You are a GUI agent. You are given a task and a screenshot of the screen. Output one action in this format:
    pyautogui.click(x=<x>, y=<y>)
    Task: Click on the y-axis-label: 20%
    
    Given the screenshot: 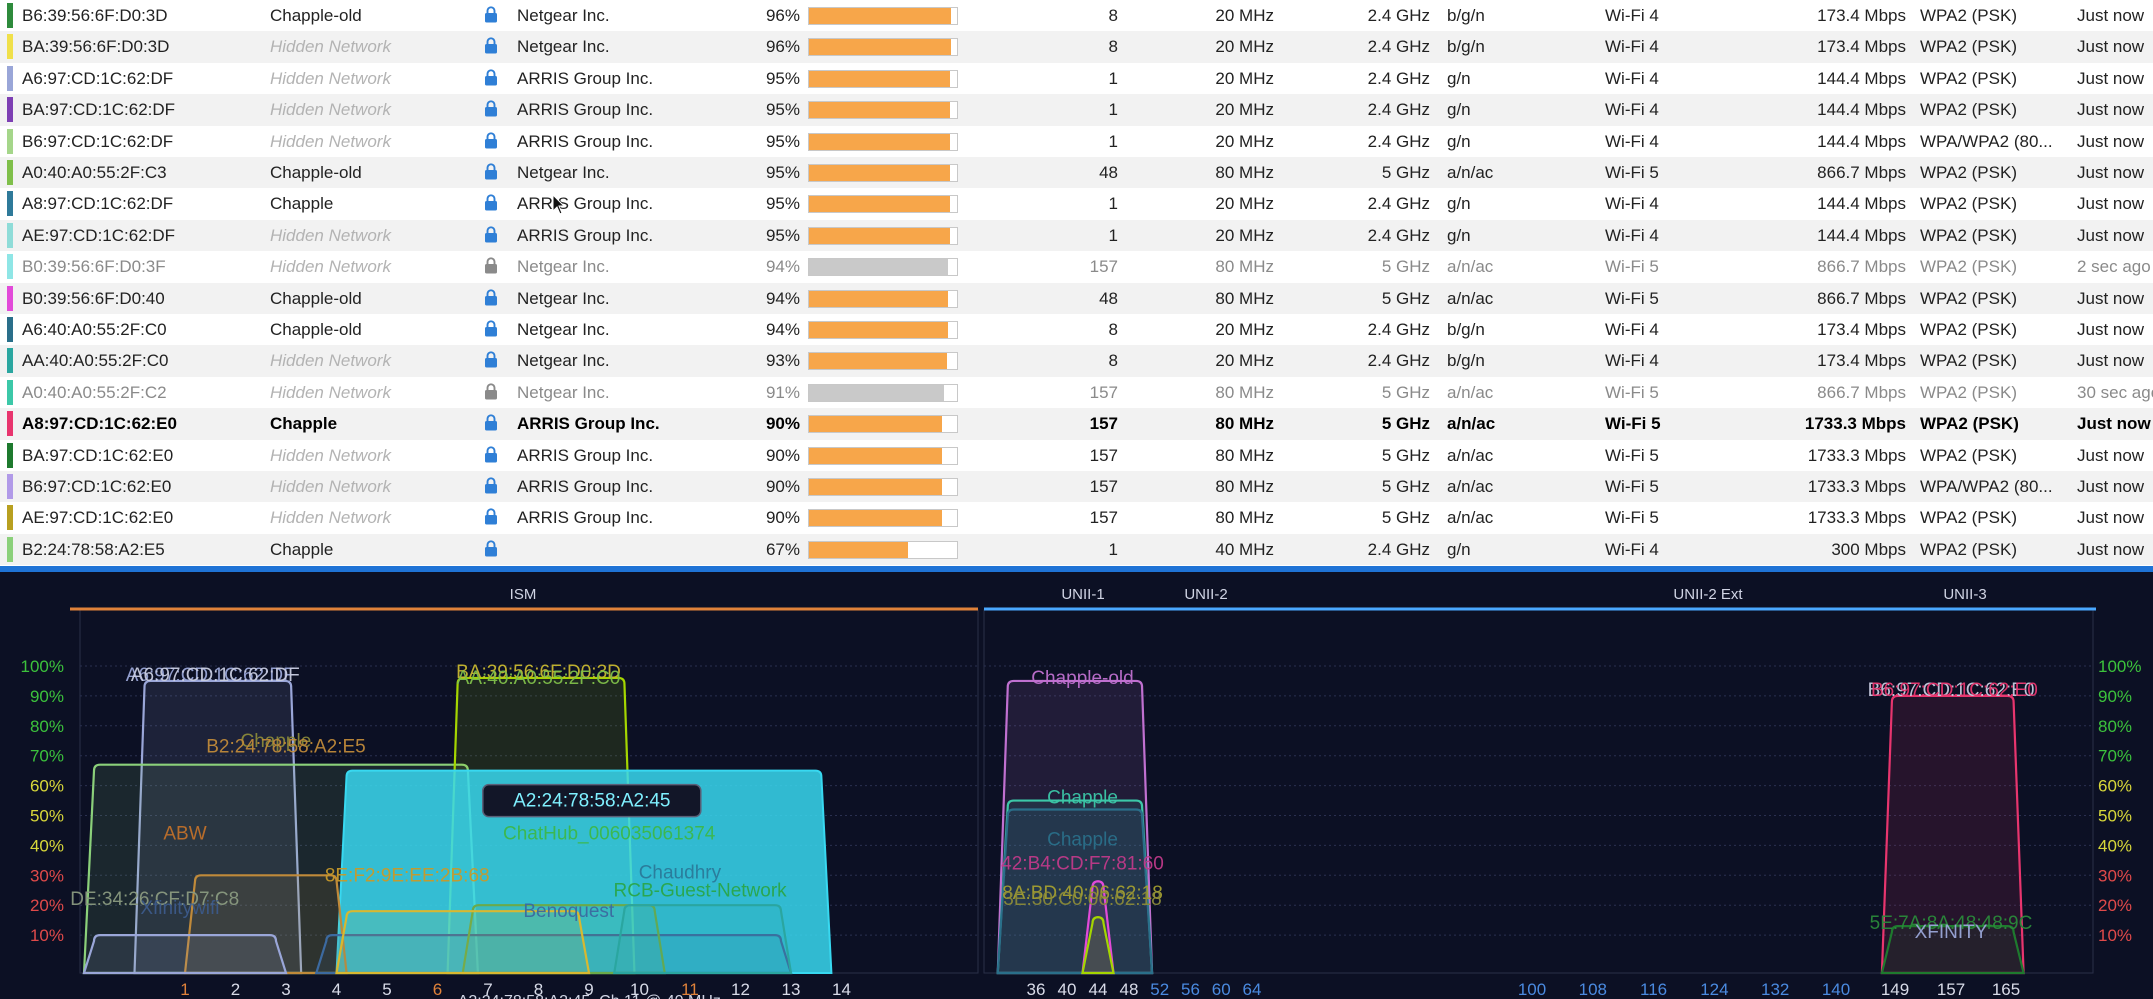 What is the action you would take?
    pyautogui.click(x=47, y=905)
    